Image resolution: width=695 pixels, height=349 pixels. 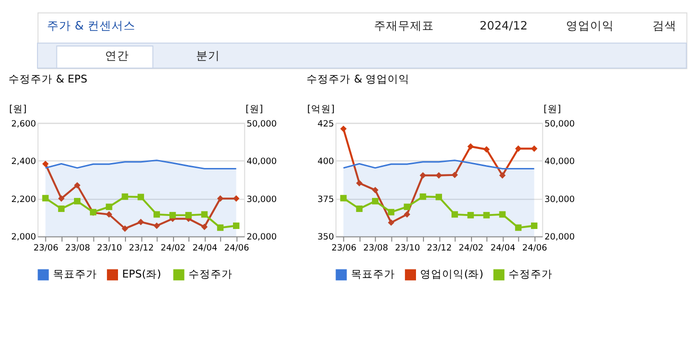 What do you see at coordinates (23, 162) in the screenshot?
I see `y-tick-label: 2,400` at bounding box center [23, 162].